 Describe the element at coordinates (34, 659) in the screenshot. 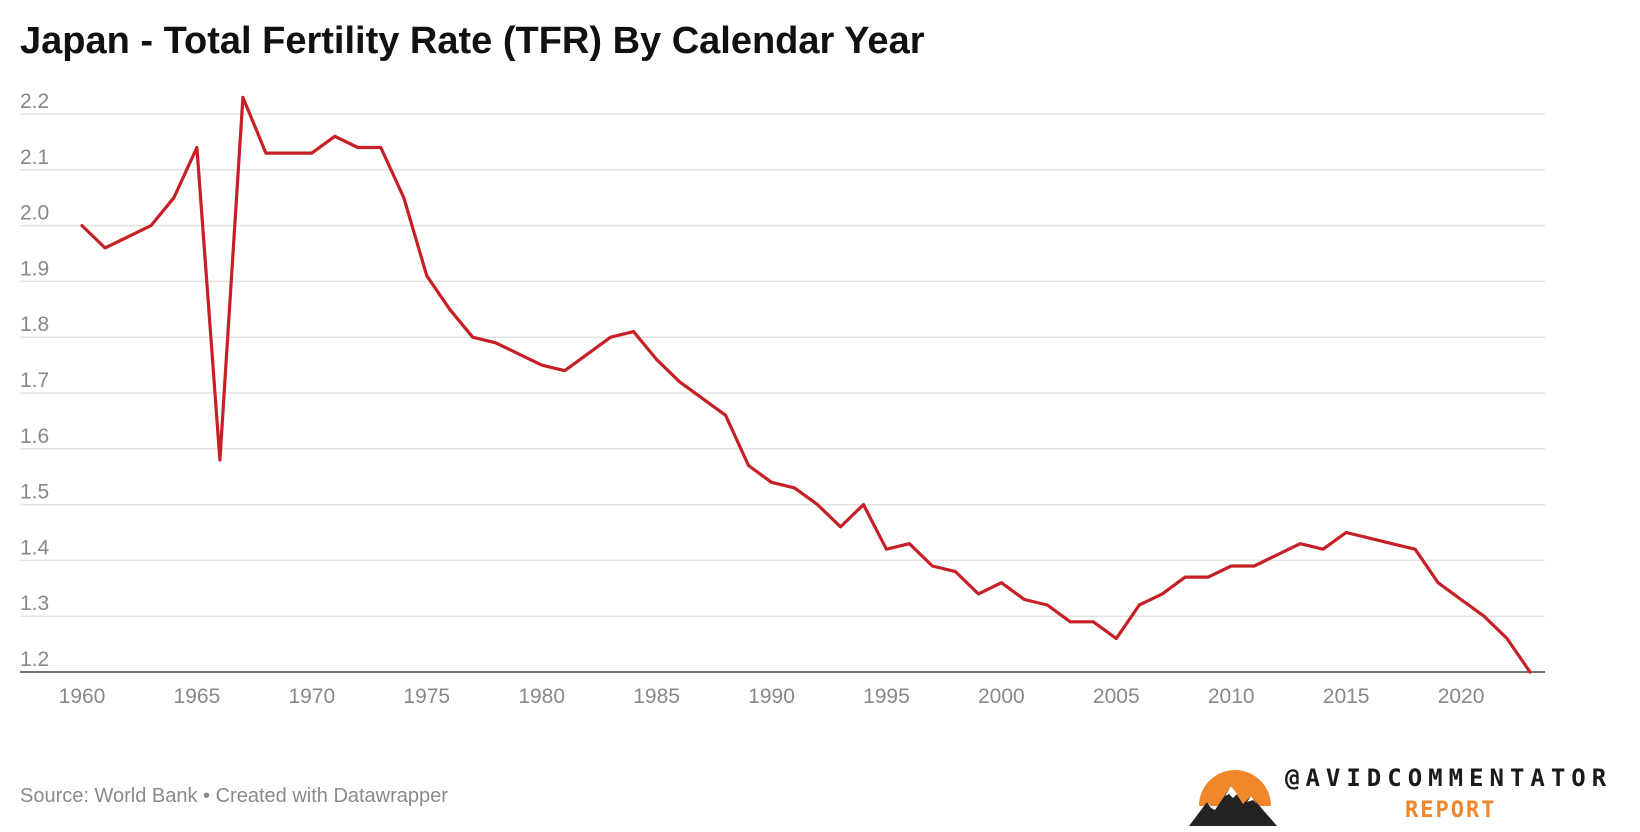

I see `y-tick-label: 1.2` at that location.